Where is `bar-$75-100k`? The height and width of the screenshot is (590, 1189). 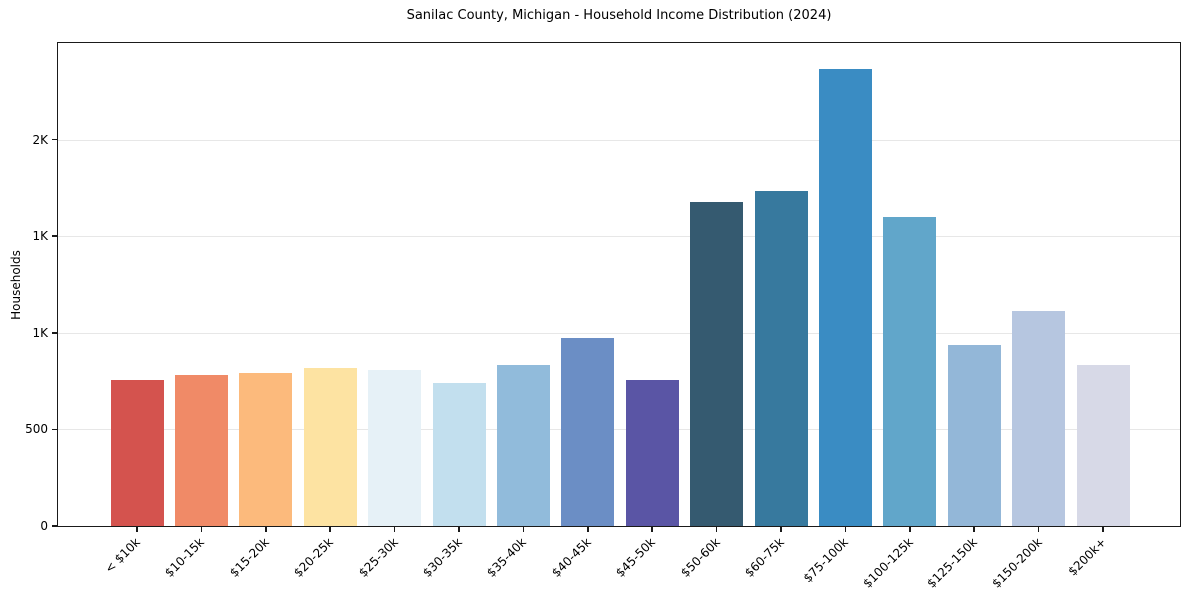 bar-$75-100k is located at coordinates (845, 297).